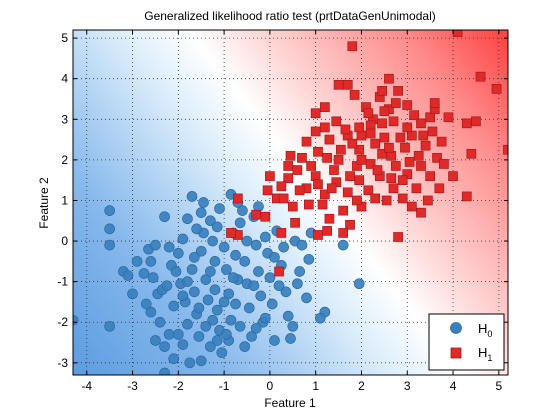 The width and height of the screenshot is (560, 420). What do you see at coordinates (466, 342) in the screenshot?
I see `legend-box` at bounding box center [466, 342].